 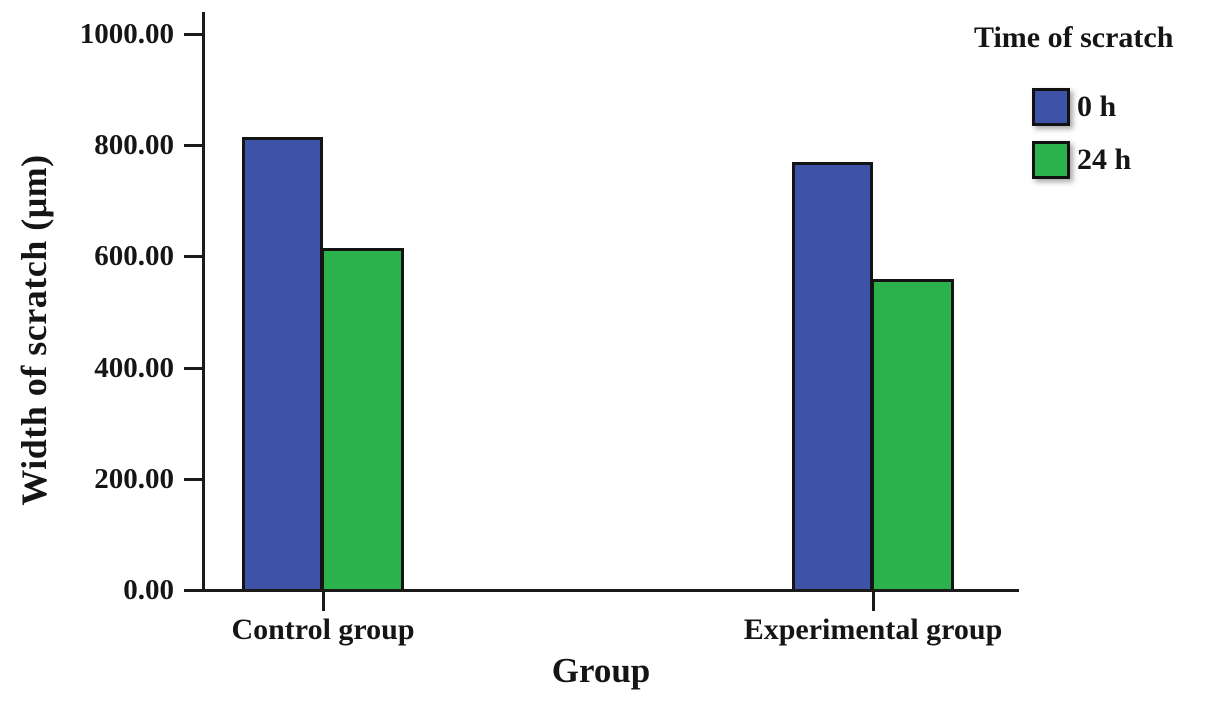 What do you see at coordinates (873, 629) in the screenshot?
I see `x-tick-label-experimental-group: Experimental group` at bounding box center [873, 629].